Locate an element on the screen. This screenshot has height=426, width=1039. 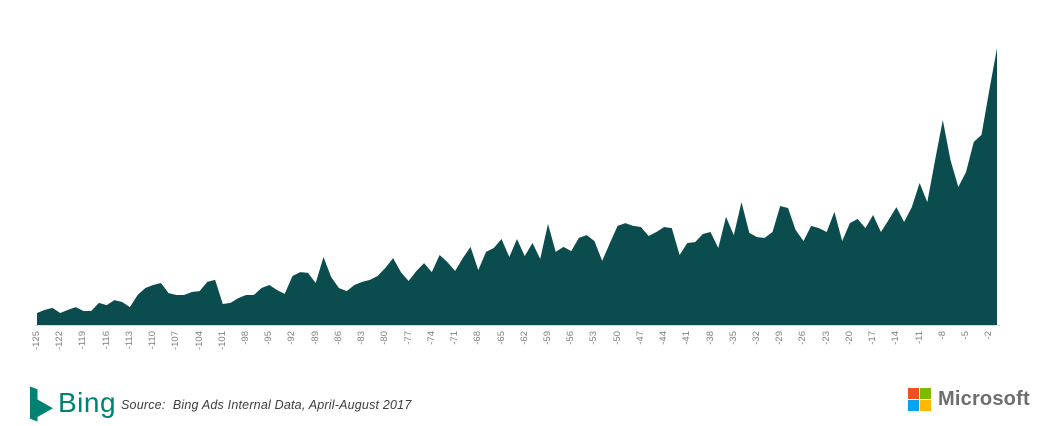
x-axis-tick-label: -53 is located at coordinates (594, 338).